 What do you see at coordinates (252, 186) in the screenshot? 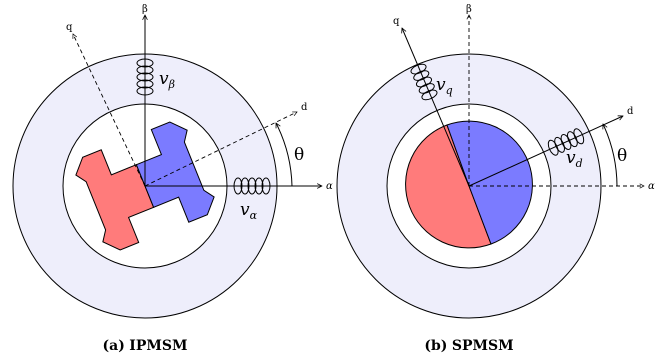
I see `alpha-coil` at bounding box center [252, 186].